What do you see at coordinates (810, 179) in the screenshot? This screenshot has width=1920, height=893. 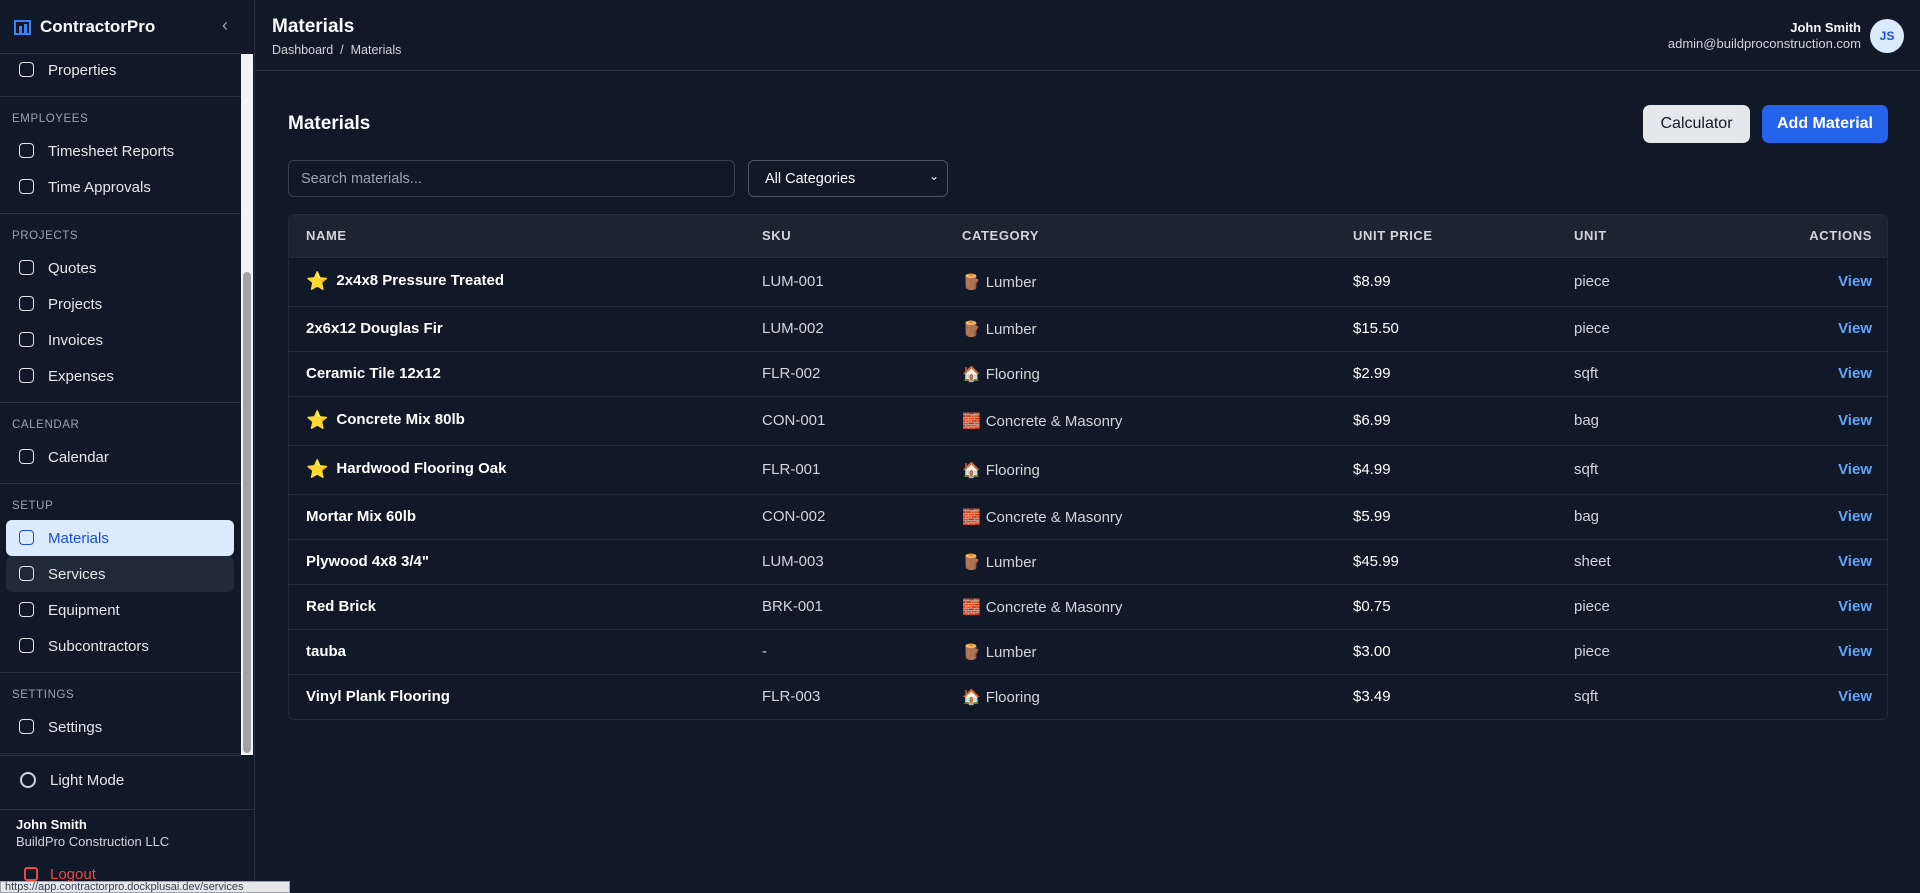 I see `select-value: All Categories` at bounding box center [810, 179].